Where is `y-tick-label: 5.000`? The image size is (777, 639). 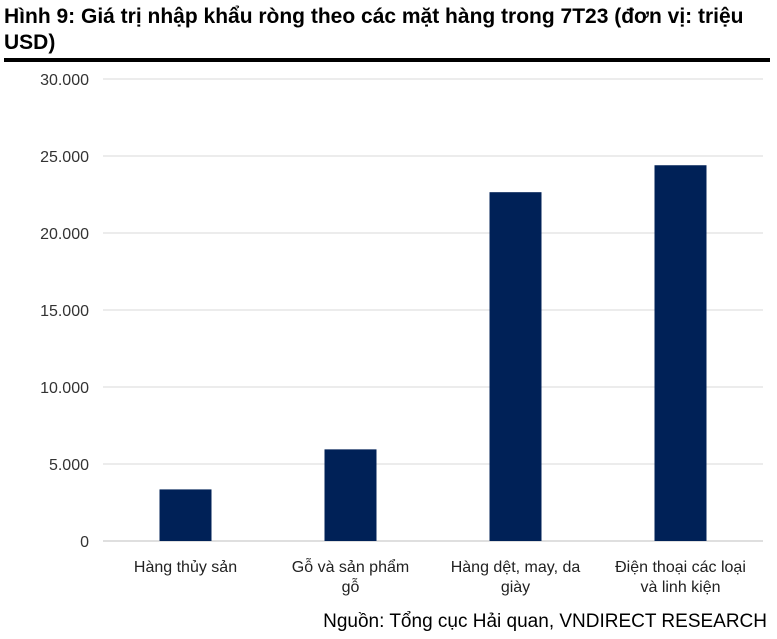
y-tick-label: 5.000 is located at coordinates (69, 465).